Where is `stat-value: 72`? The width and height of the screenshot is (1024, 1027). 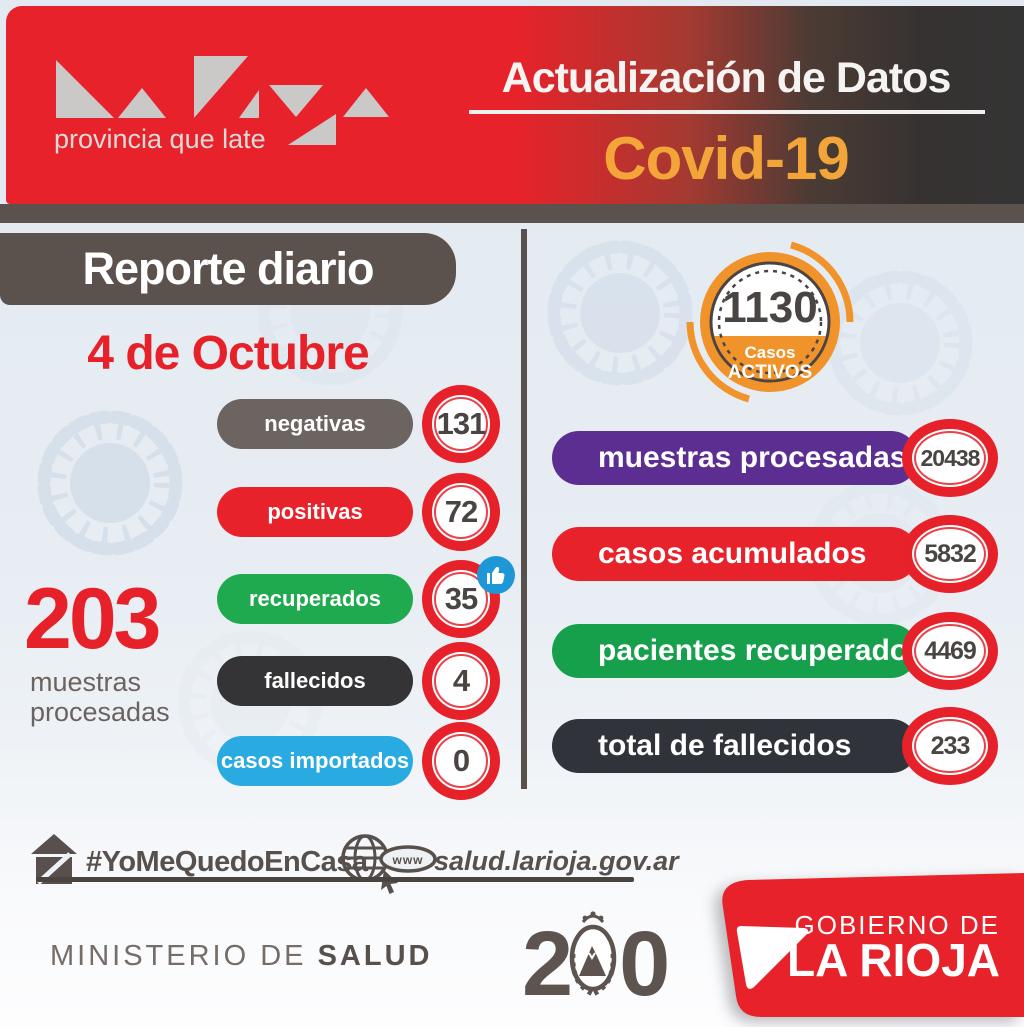
stat-value: 72 is located at coordinates (461, 511).